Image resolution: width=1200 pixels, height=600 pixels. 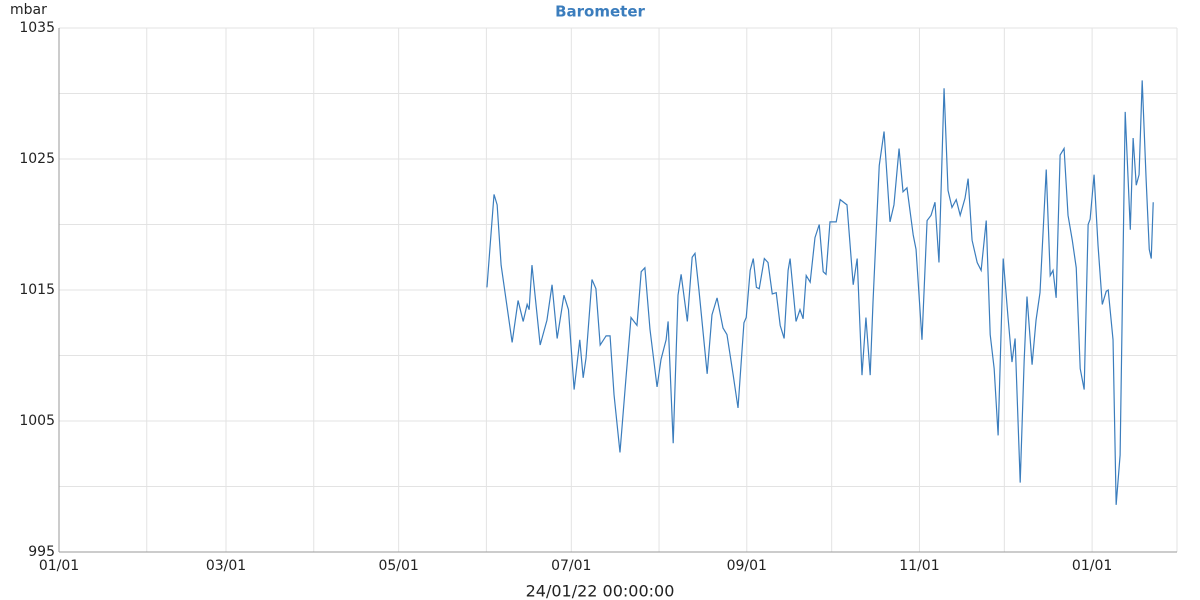 I want to click on x-tick-label: 09/01, so click(x=747, y=566).